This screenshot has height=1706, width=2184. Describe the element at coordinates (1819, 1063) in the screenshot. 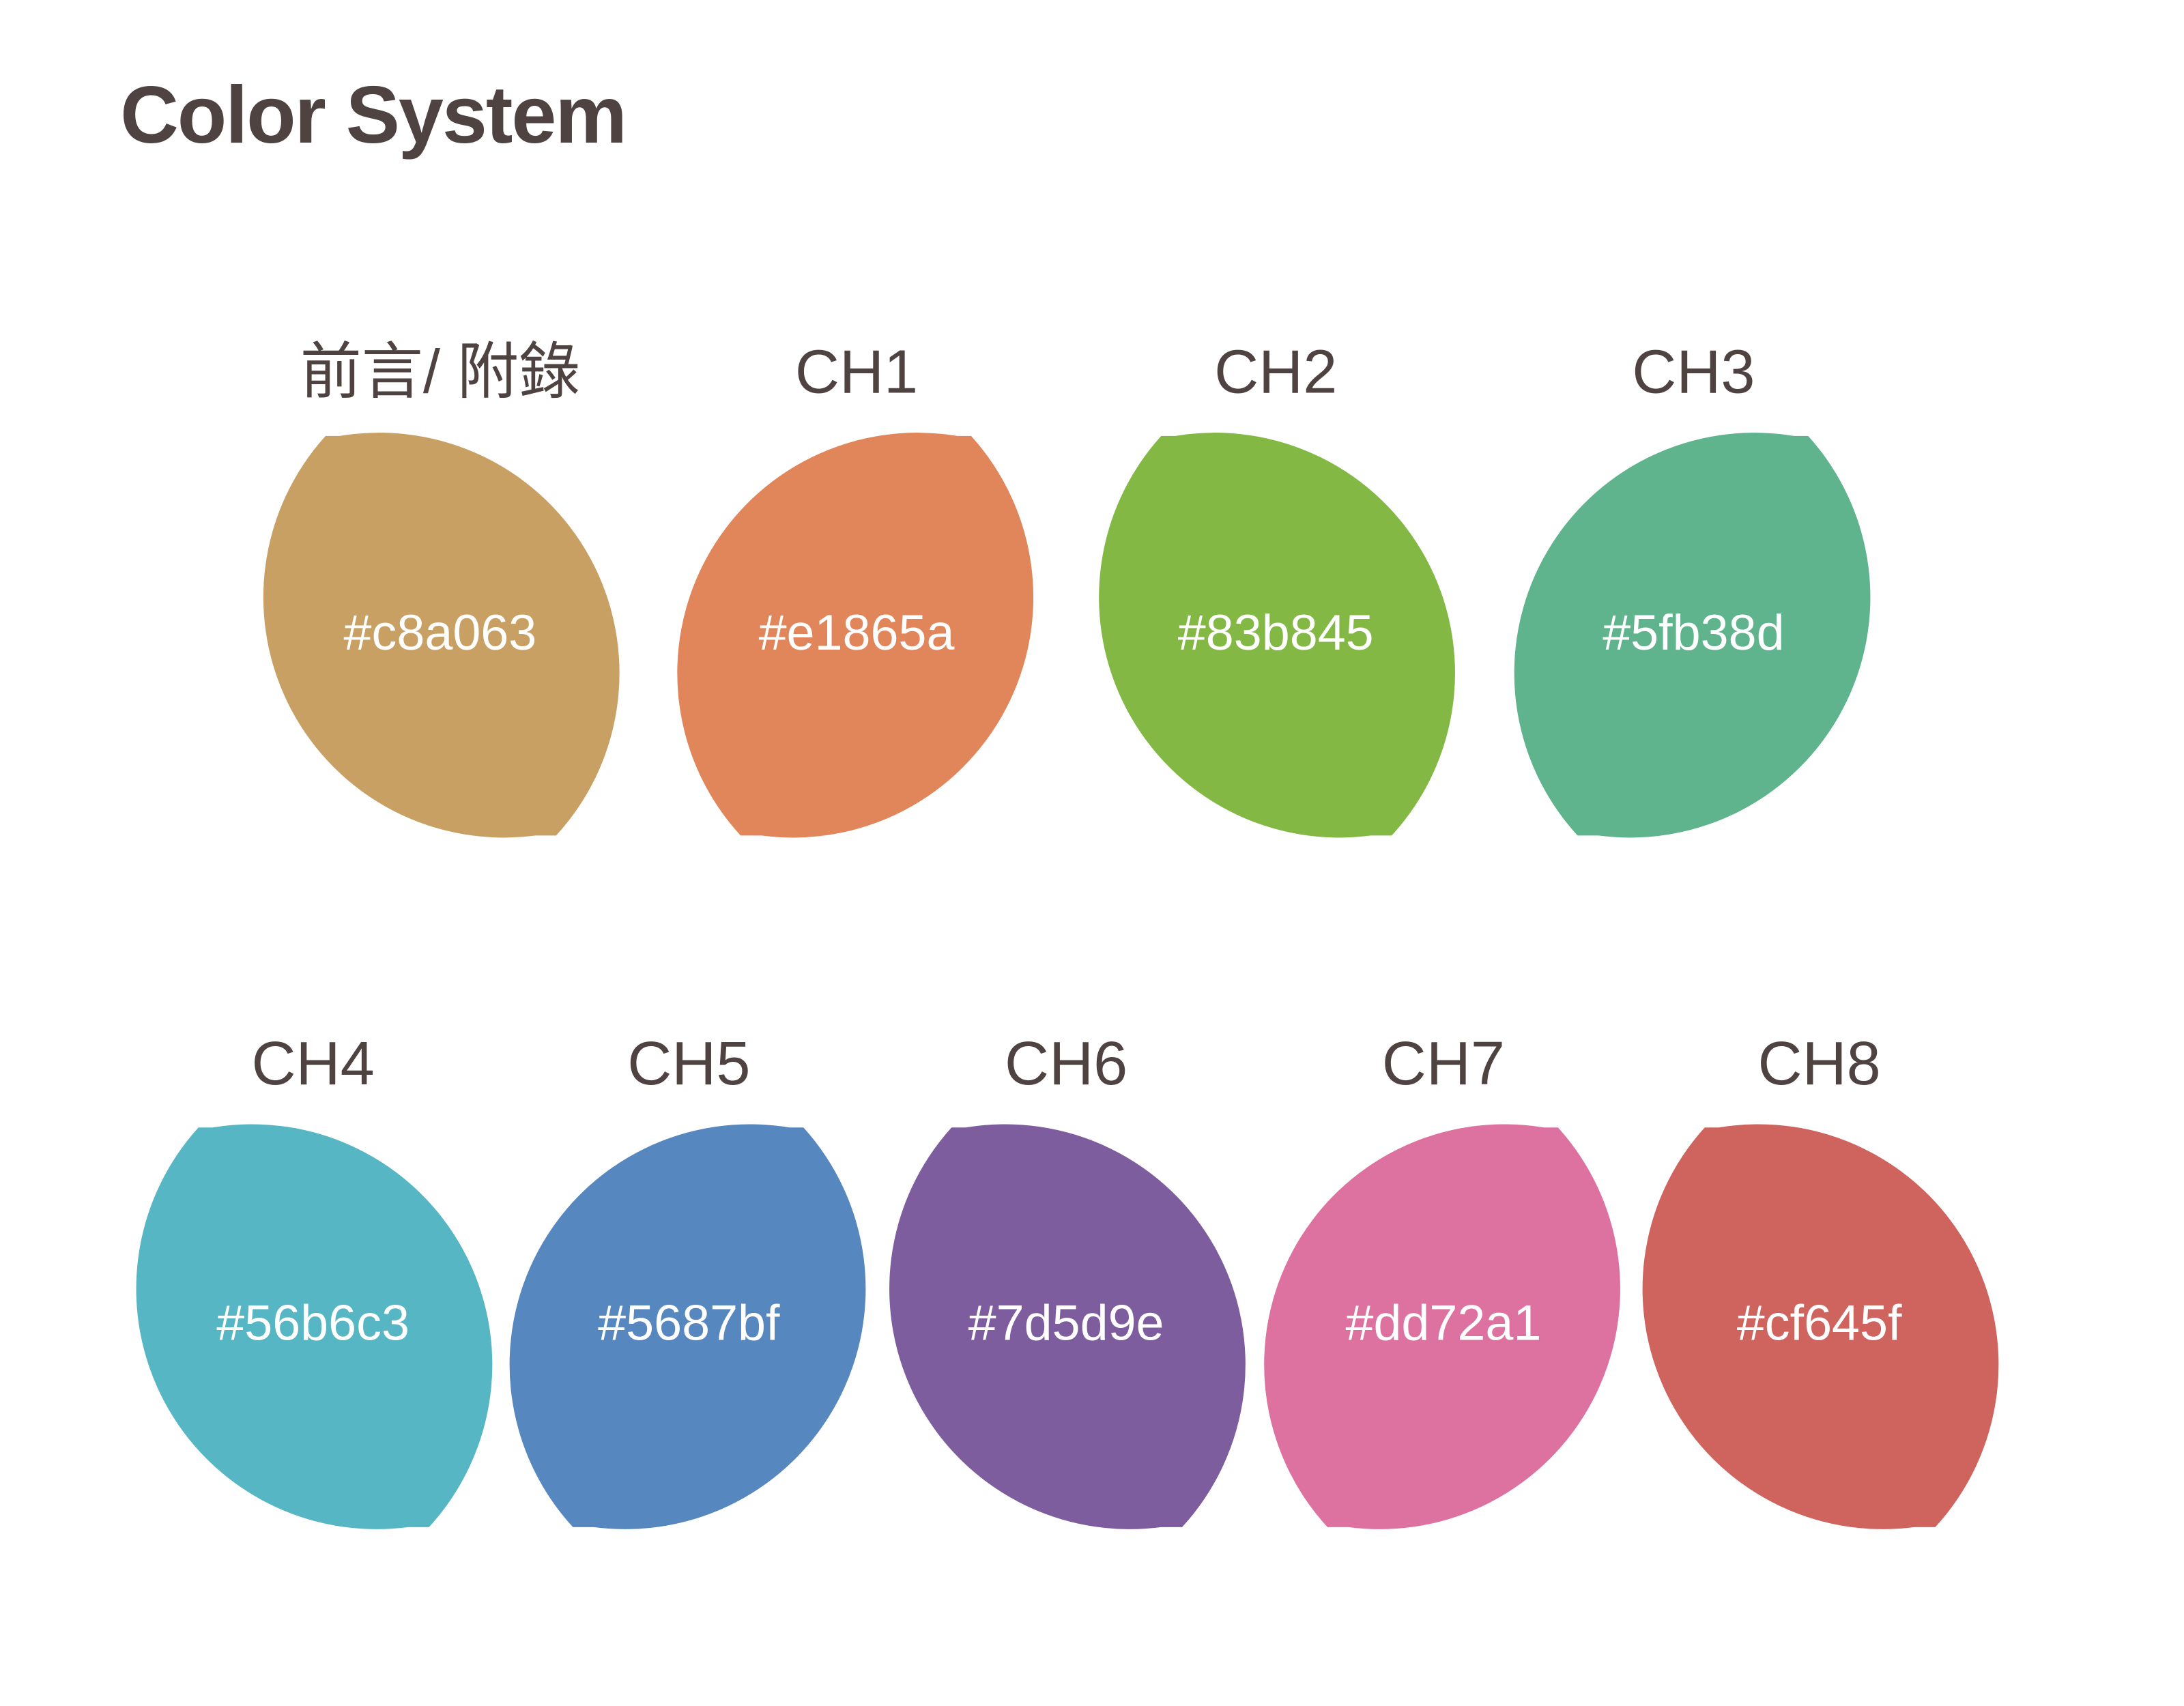

I see `swatch-label: CH8` at that location.